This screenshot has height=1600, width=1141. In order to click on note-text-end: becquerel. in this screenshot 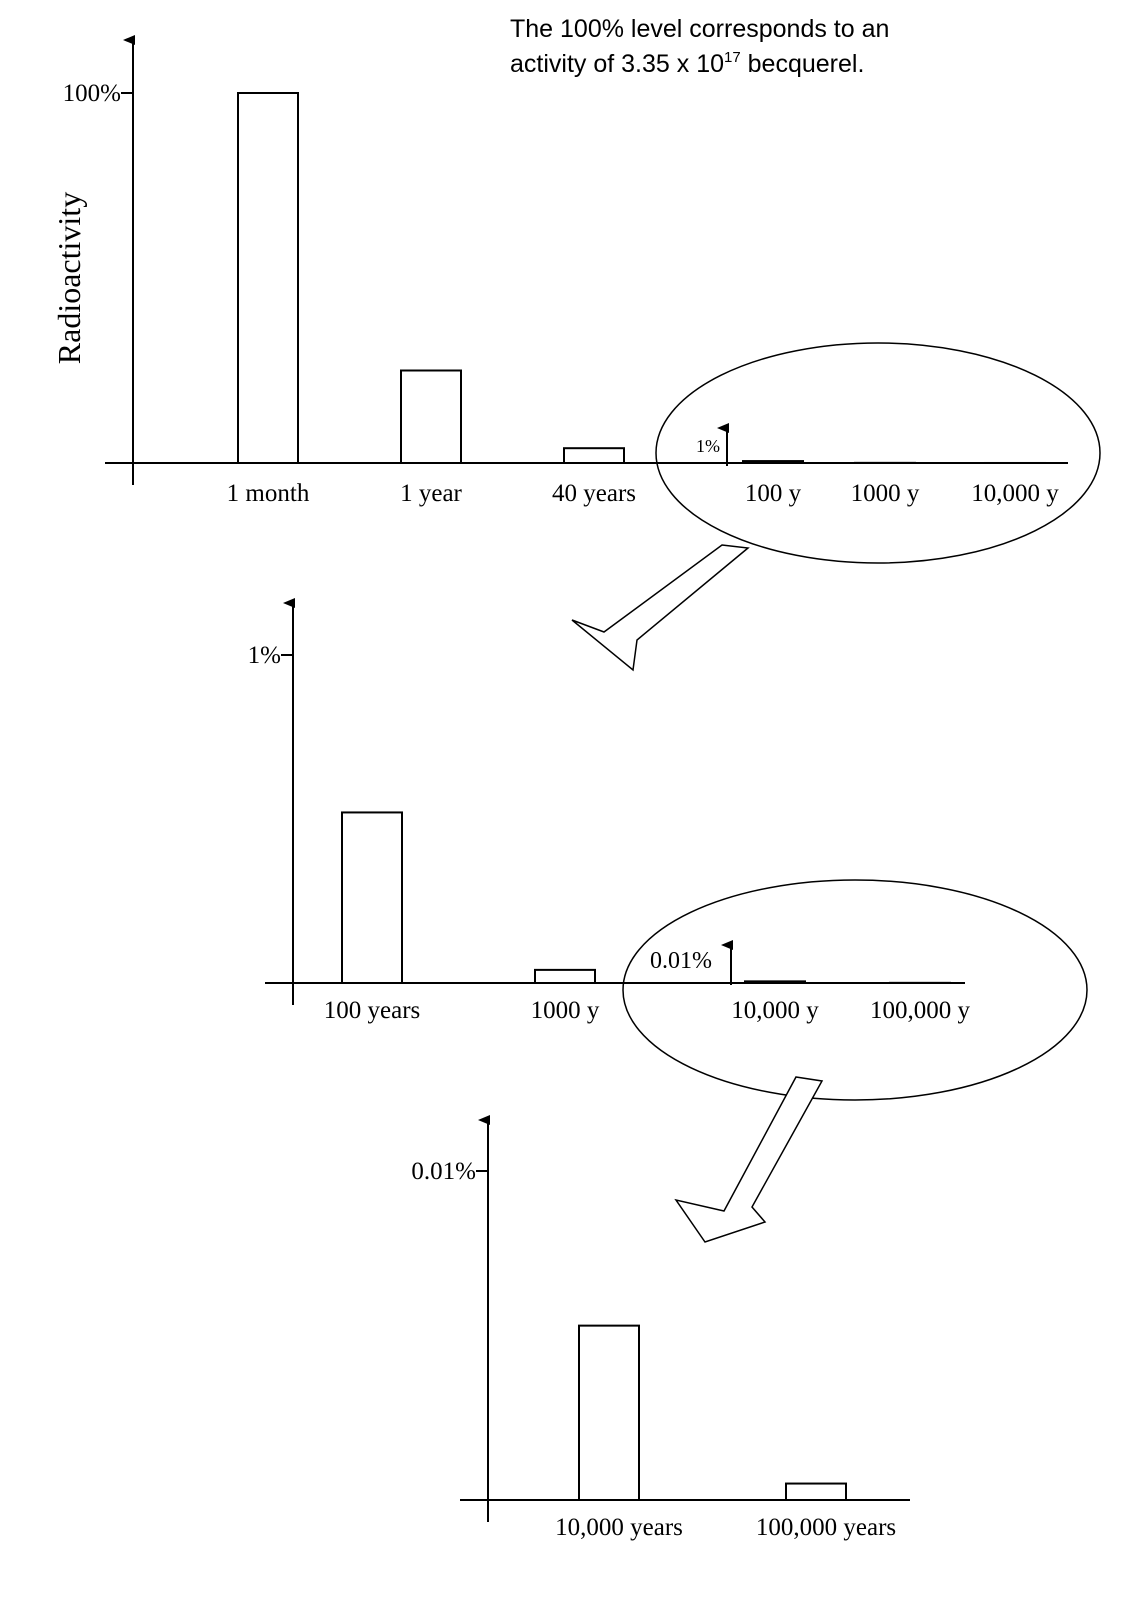, I will do `click(803, 64)`.